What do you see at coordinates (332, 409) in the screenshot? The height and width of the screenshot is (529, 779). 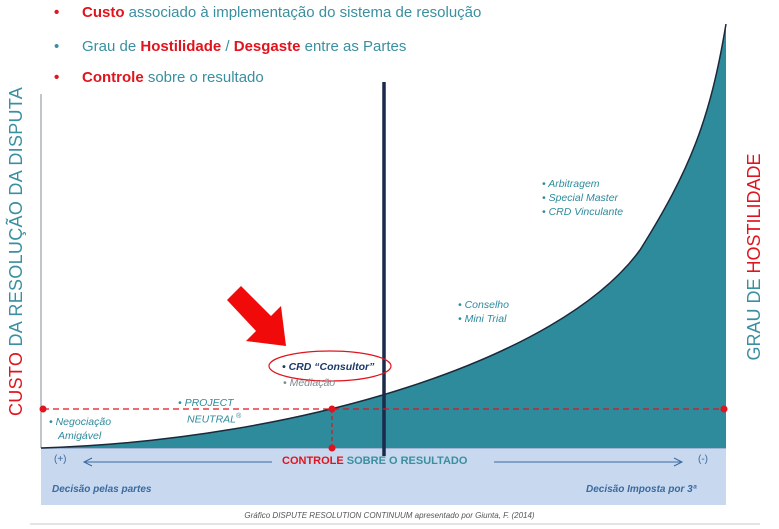 I see `guide-point-curve` at bounding box center [332, 409].